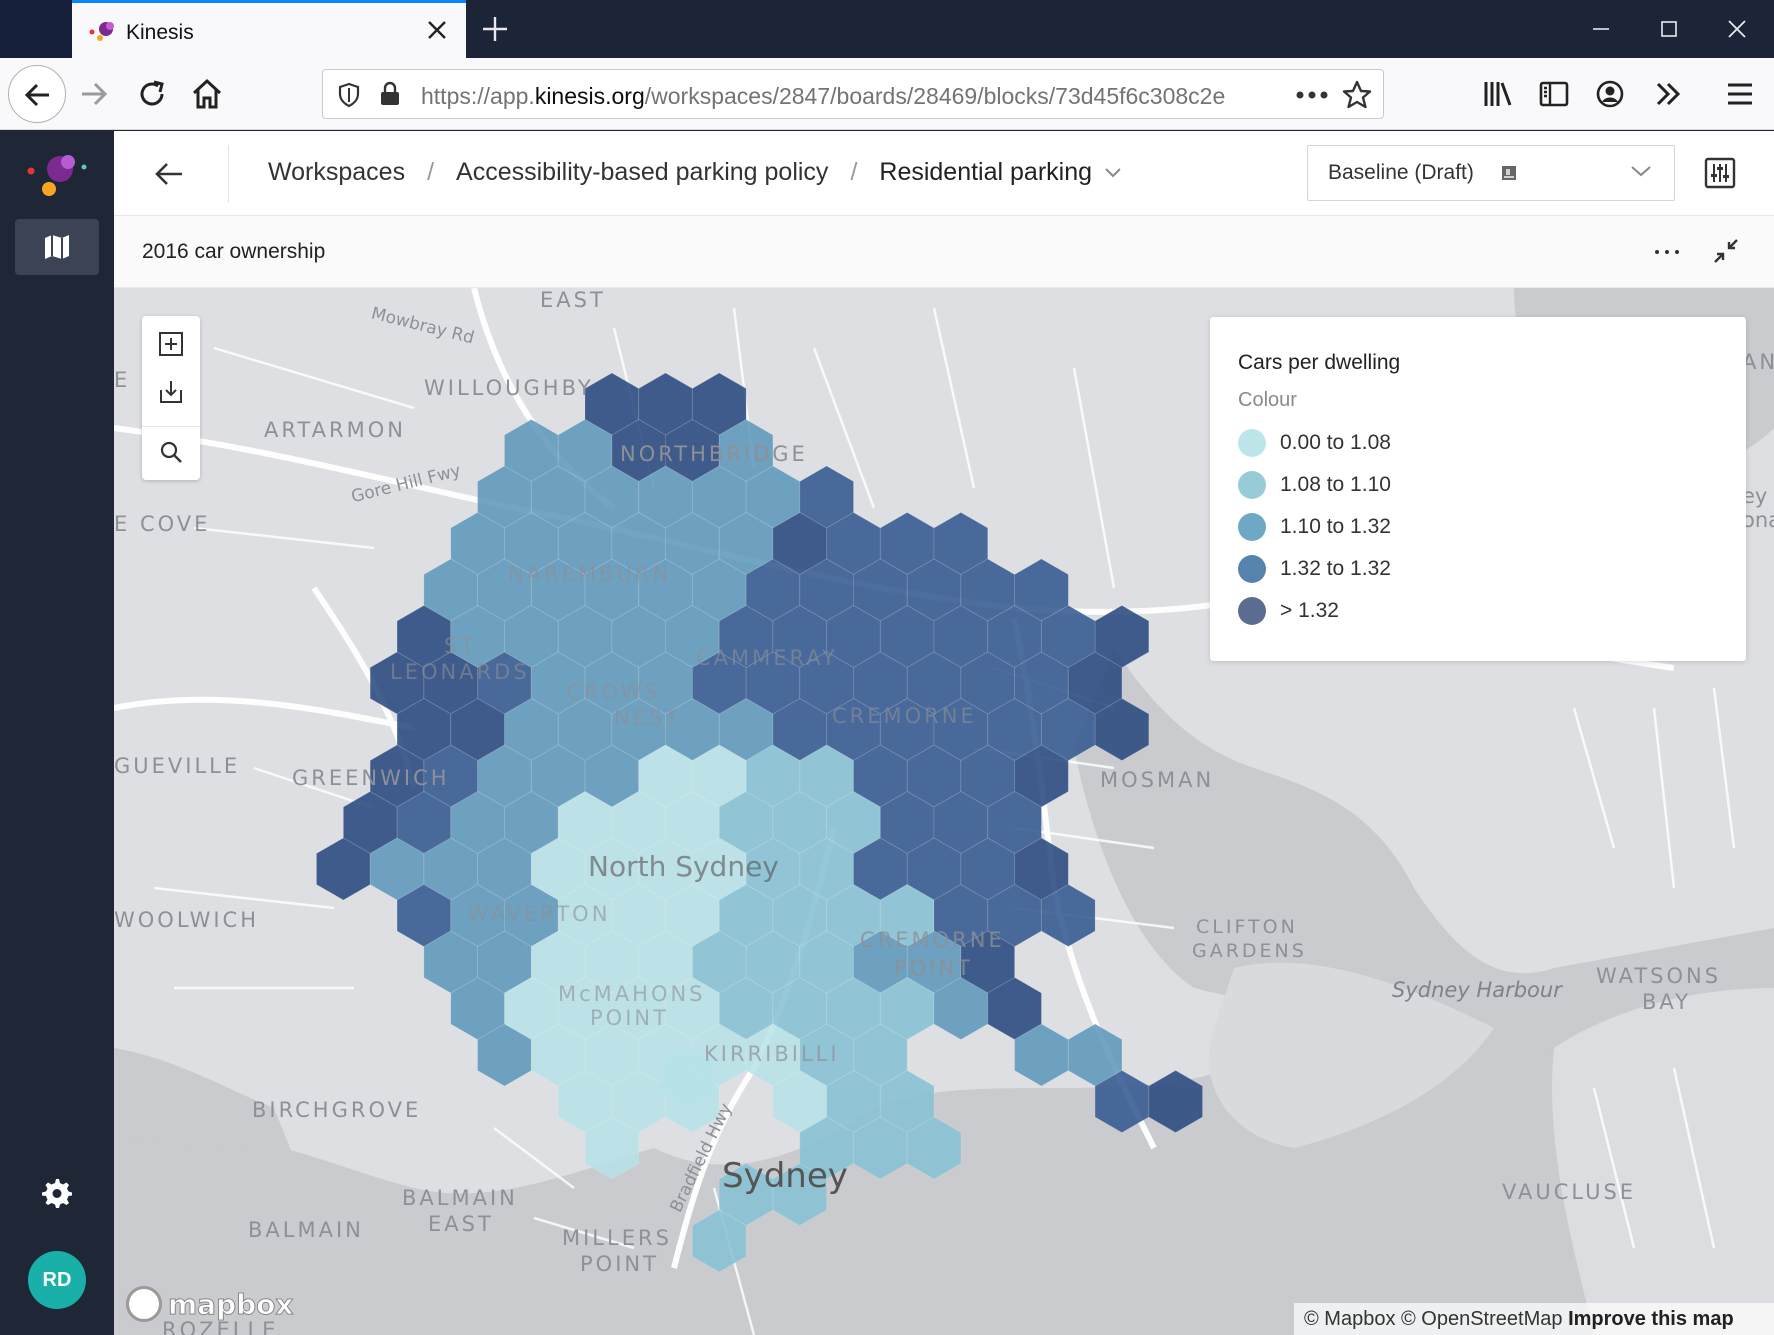  Describe the element at coordinates (1335, 568) in the screenshot. I see `legend-label: 1.32 to 1.32` at that location.